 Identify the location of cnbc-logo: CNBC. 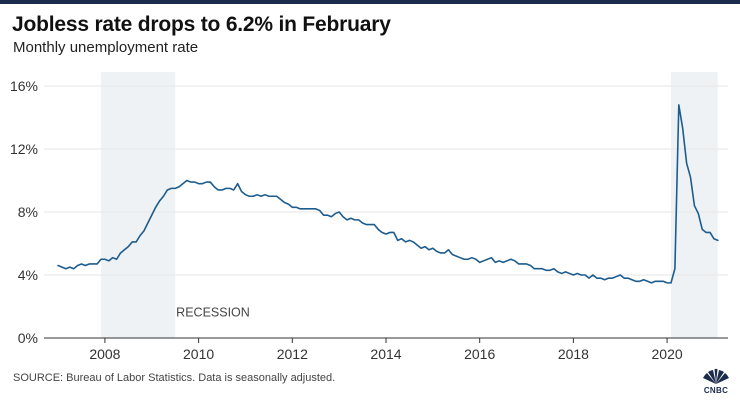
(716, 380).